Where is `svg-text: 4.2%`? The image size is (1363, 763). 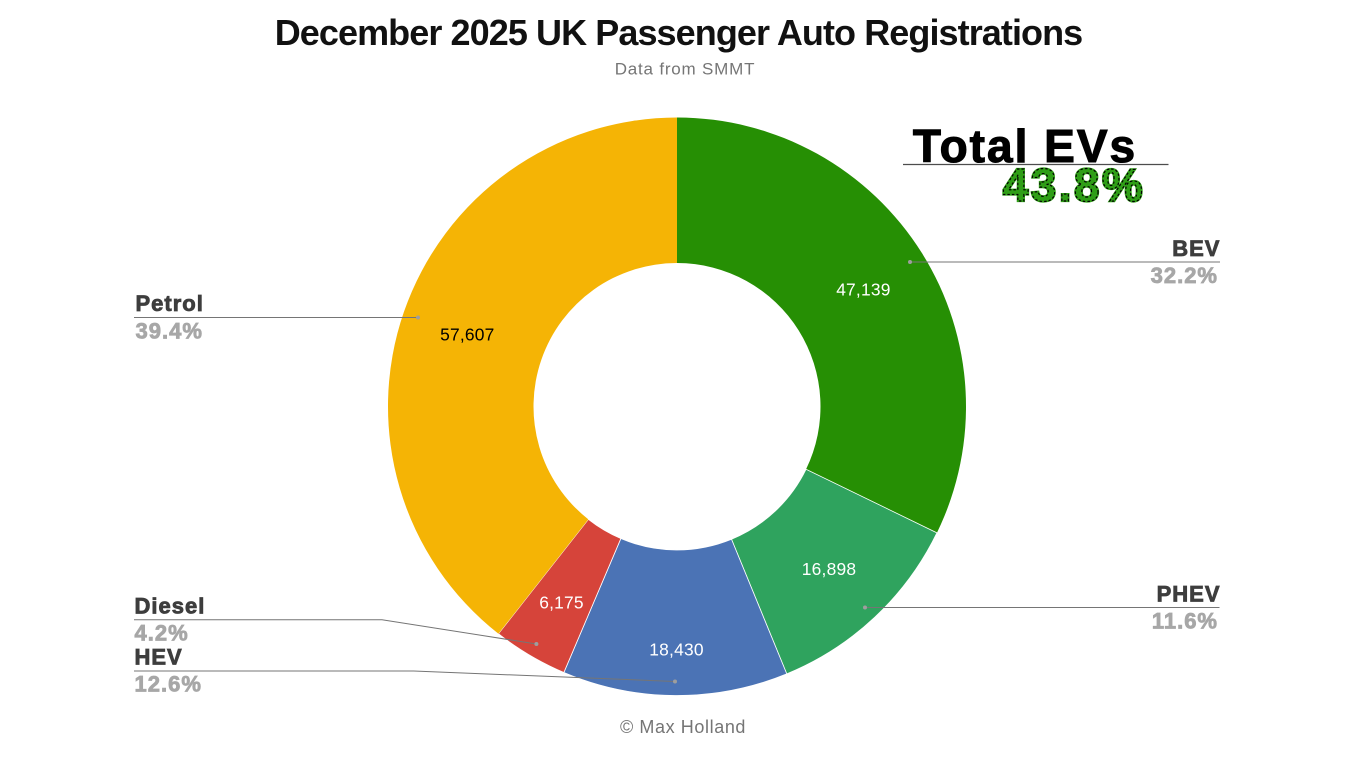
svg-text: 4.2% is located at coordinates (162, 632).